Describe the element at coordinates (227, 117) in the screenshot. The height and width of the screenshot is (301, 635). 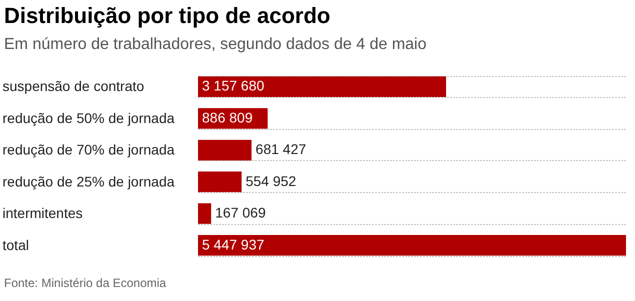
I see `data-label: 886 809` at that location.